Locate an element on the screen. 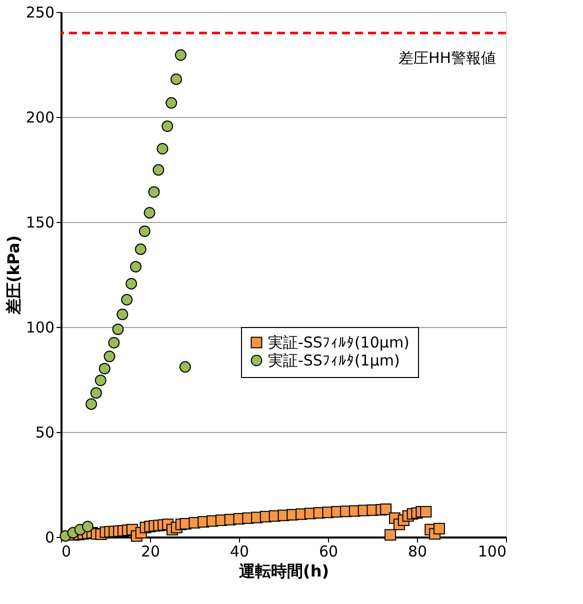 The height and width of the screenshot is (604, 583). legend-label: 実証-SSﾌｨﾙﾀ(1μm) is located at coordinates (334, 361).